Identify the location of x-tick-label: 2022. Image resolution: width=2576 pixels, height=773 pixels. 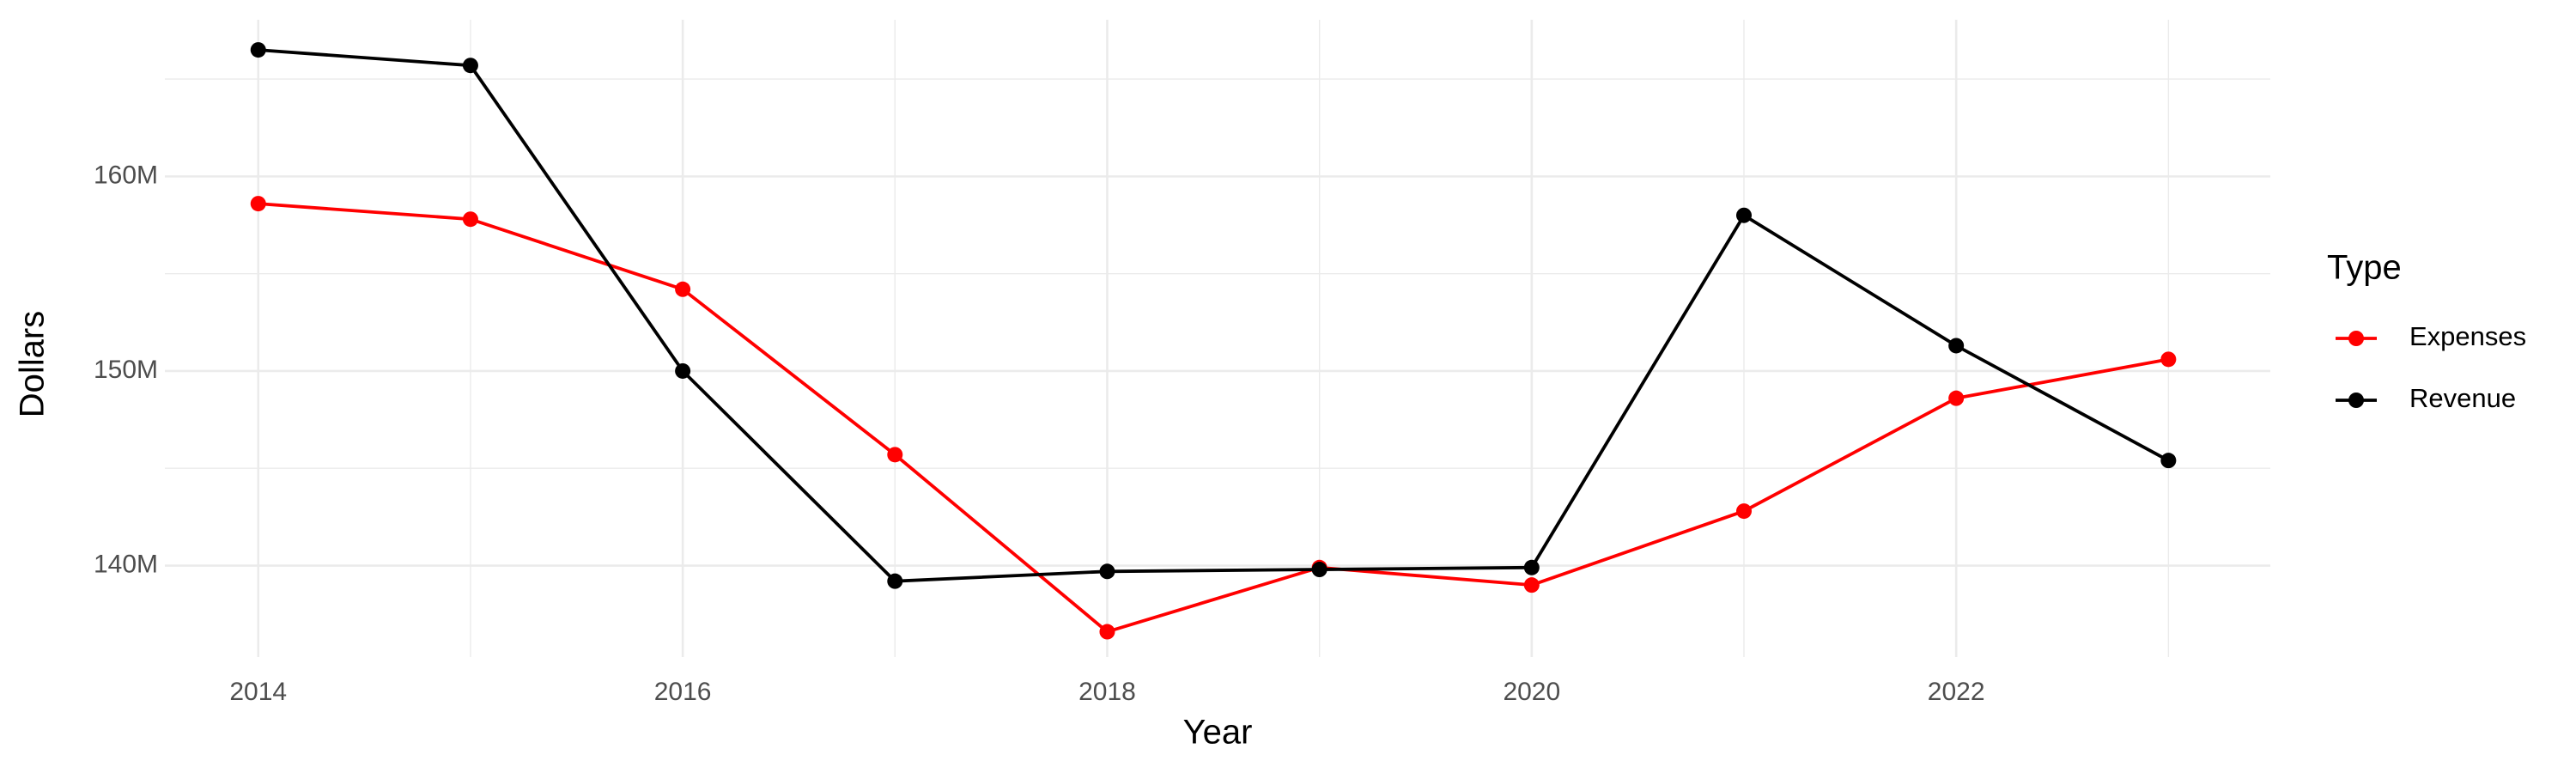
(1956, 692).